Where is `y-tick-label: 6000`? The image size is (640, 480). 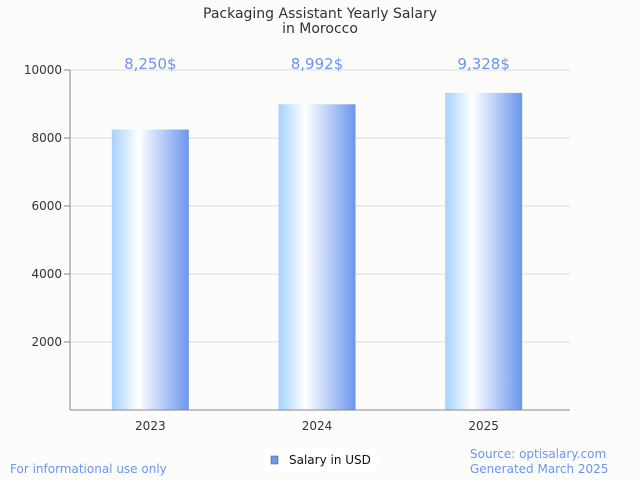
y-tick-label: 6000 is located at coordinates (46, 206).